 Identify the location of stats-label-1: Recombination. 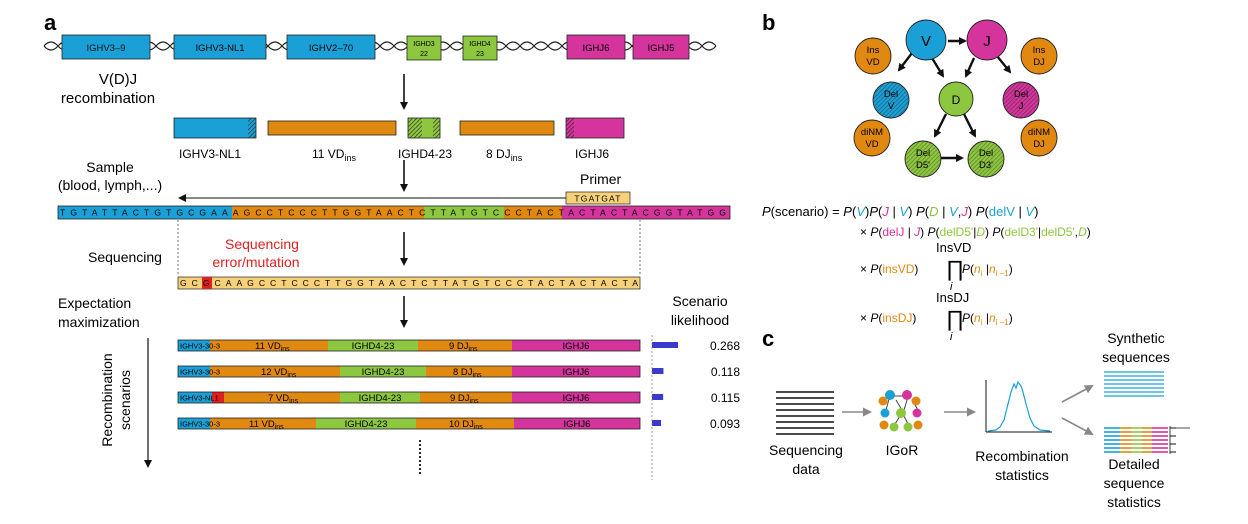
(1021, 456).